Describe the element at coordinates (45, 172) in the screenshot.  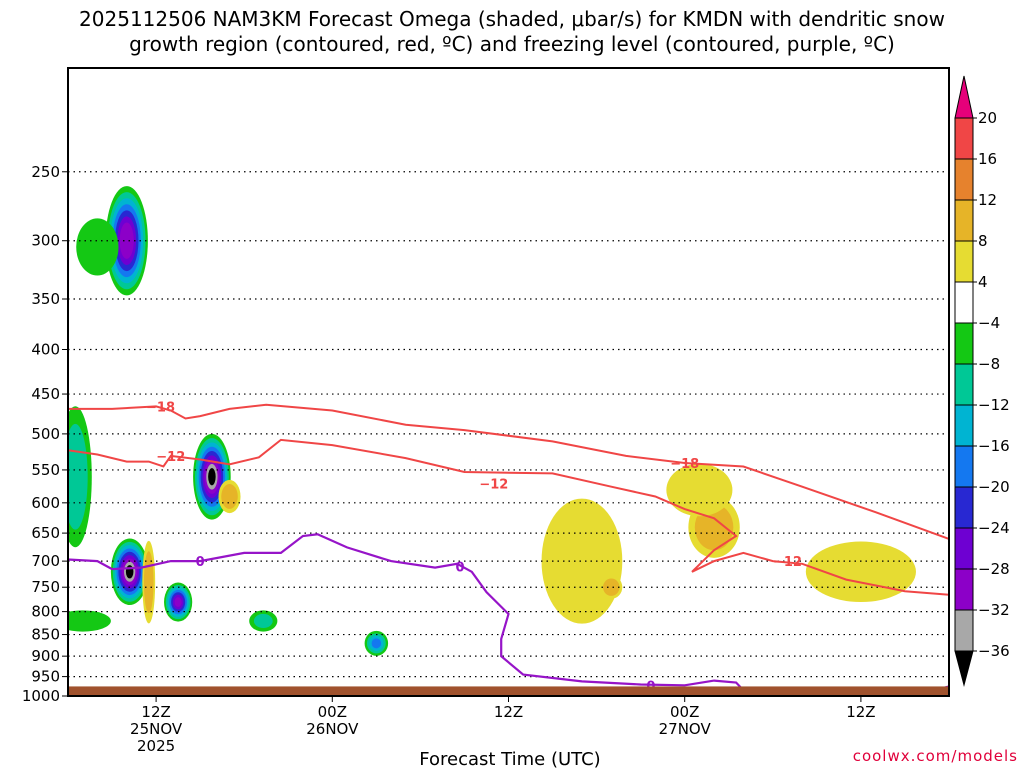
I see `y-tick-label-250: 250` at that location.